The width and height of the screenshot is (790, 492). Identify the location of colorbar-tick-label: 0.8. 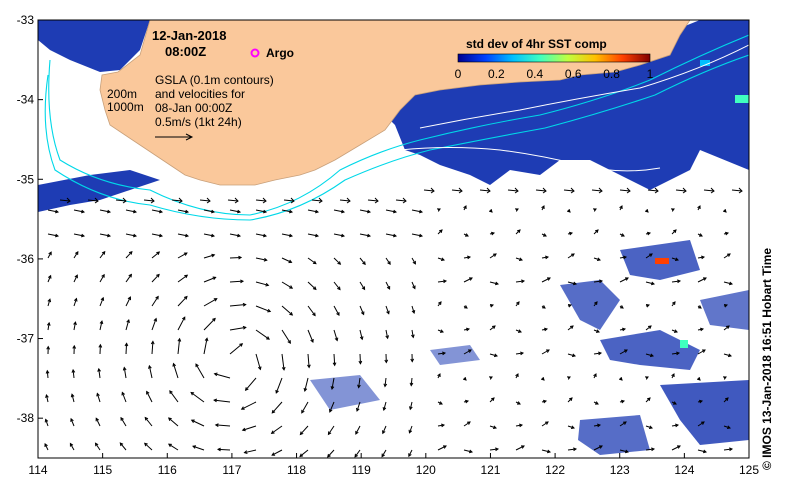
(611, 74).